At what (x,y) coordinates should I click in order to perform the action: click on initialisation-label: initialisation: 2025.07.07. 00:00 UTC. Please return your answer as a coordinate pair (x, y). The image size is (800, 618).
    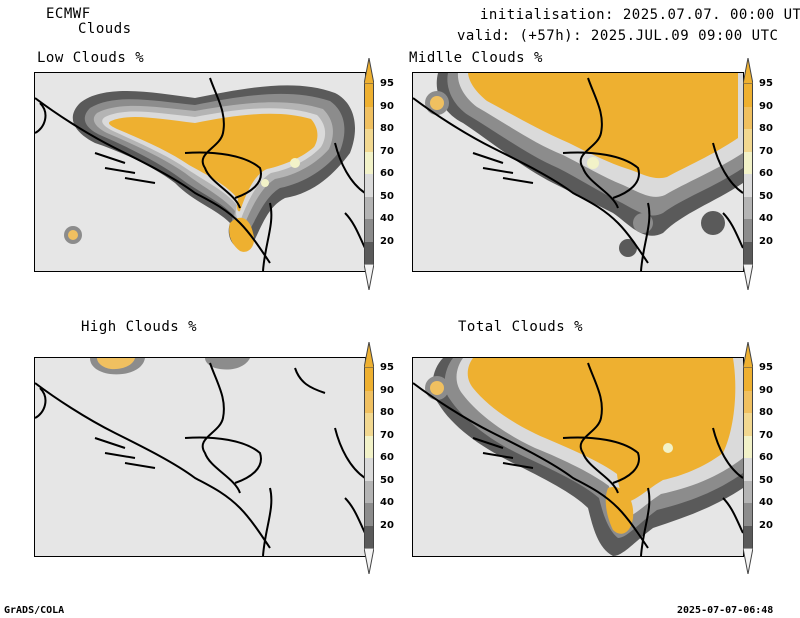
    Looking at the image, I should click on (640, 15).